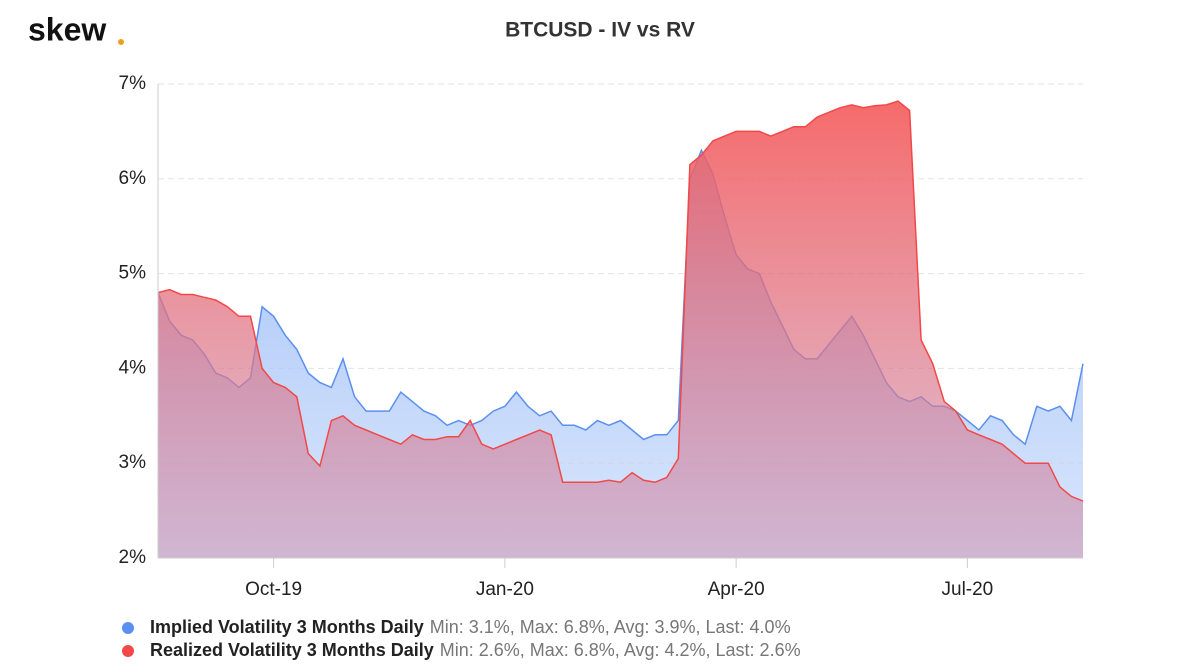 This screenshot has height=670, width=1200. What do you see at coordinates (121, 42) in the screenshot?
I see `logo-dot` at bounding box center [121, 42].